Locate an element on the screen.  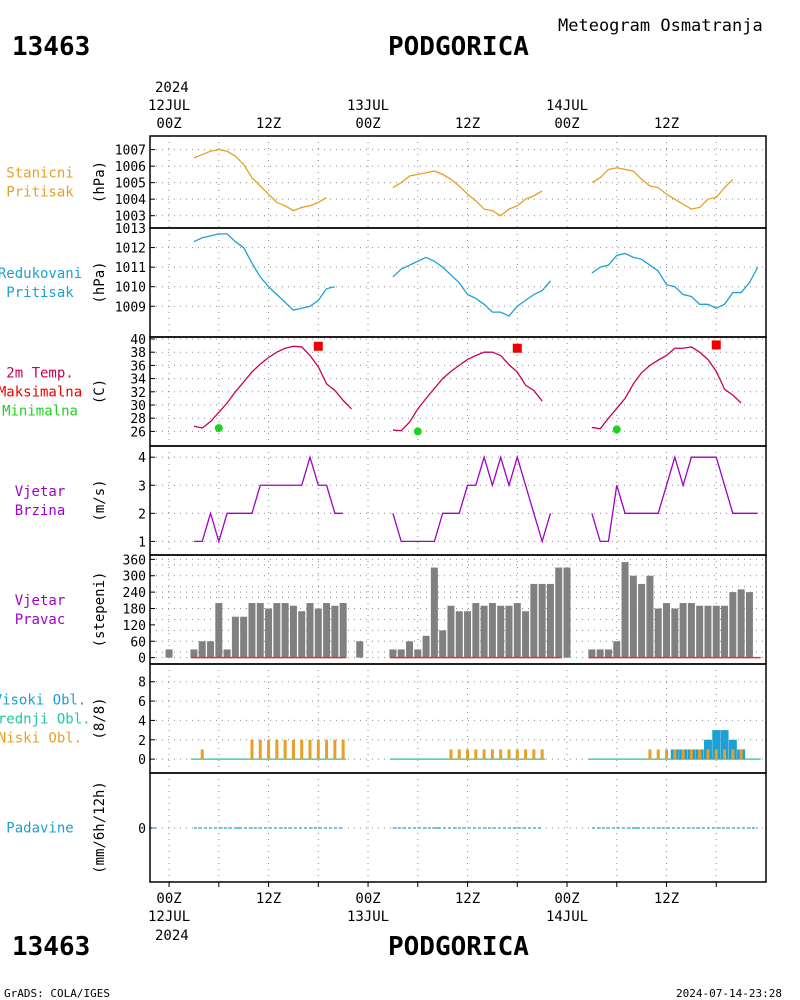
panel-label: Padavine is located at coordinates (39, 829).